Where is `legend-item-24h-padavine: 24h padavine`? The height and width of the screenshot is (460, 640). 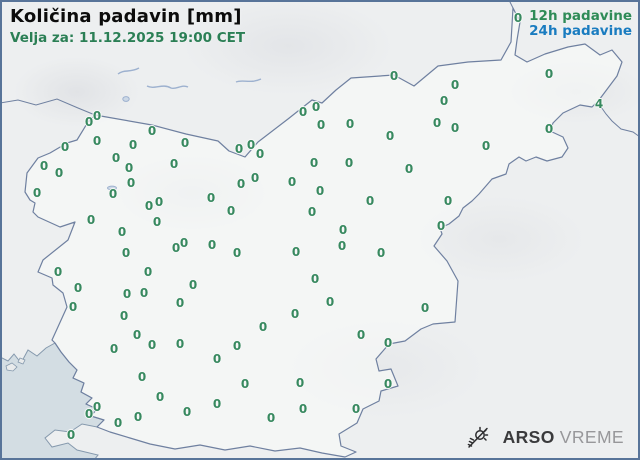
legend-item-24h-padavine: 24h padavine is located at coordinates (580, 31).